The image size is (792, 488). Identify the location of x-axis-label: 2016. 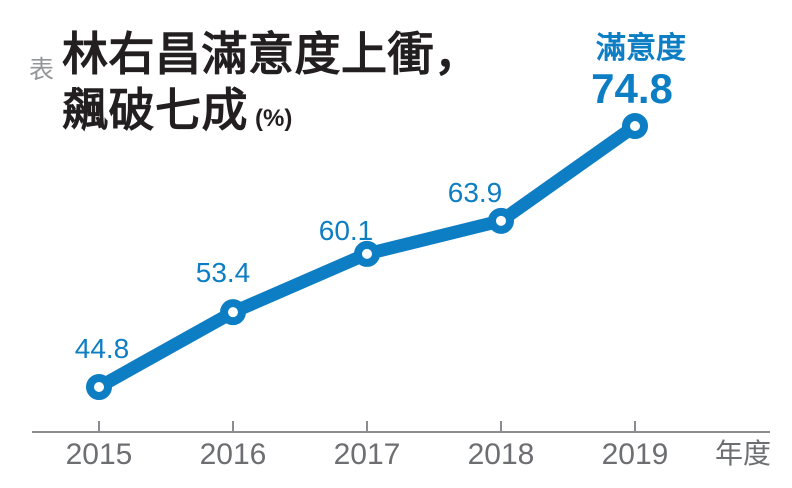
(233, 454).